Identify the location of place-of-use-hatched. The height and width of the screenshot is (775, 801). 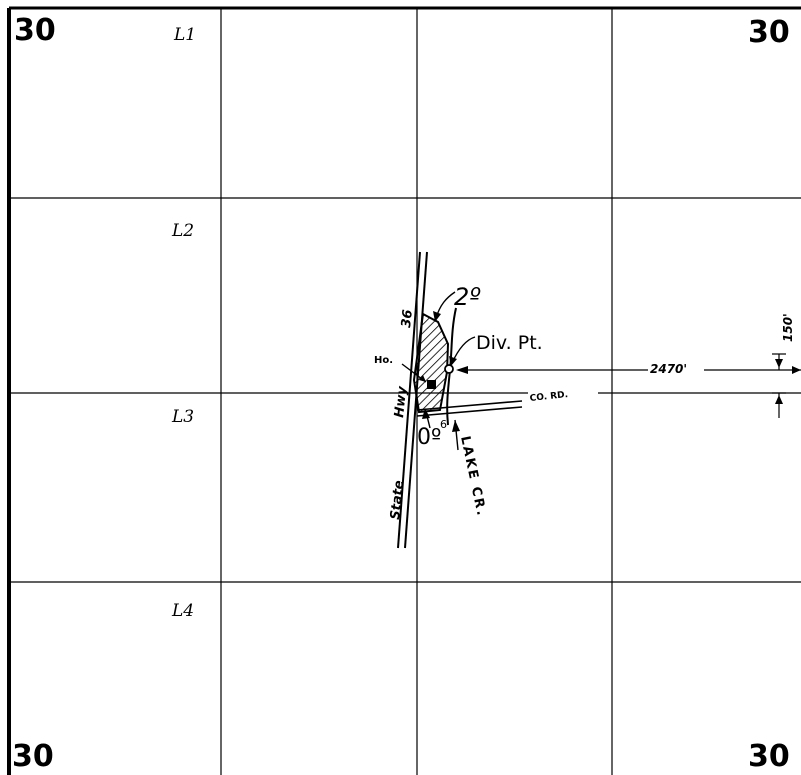
(431, 363).